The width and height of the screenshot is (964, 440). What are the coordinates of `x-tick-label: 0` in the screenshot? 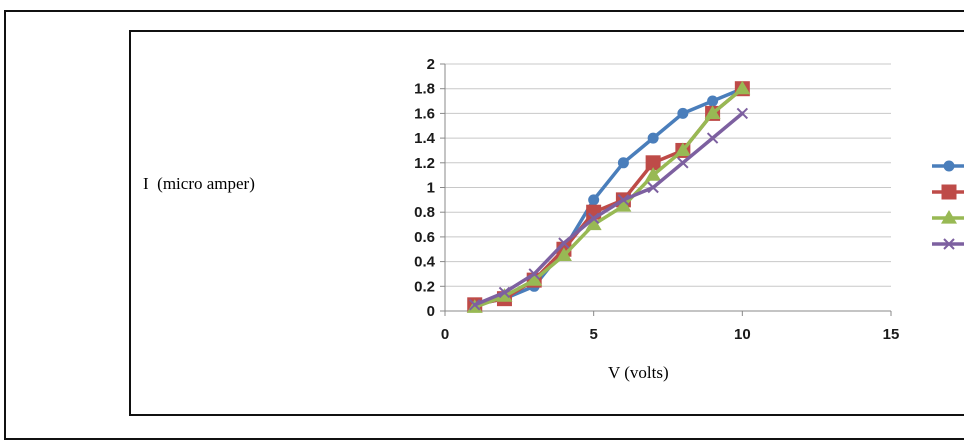 It's located at (445, 334).